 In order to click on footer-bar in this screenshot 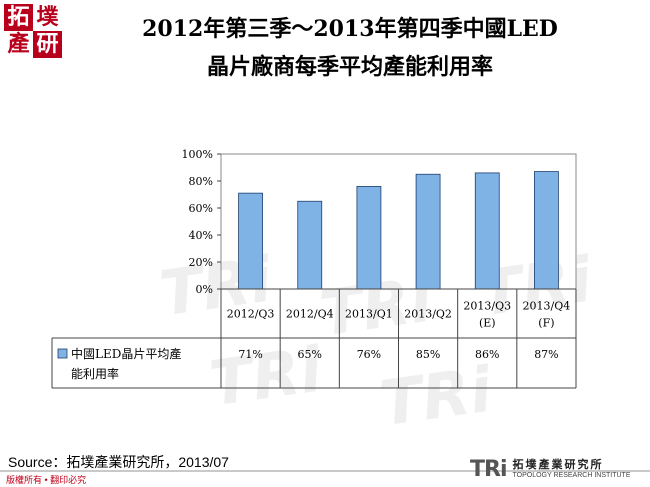, I will do `click(325, 478)`.